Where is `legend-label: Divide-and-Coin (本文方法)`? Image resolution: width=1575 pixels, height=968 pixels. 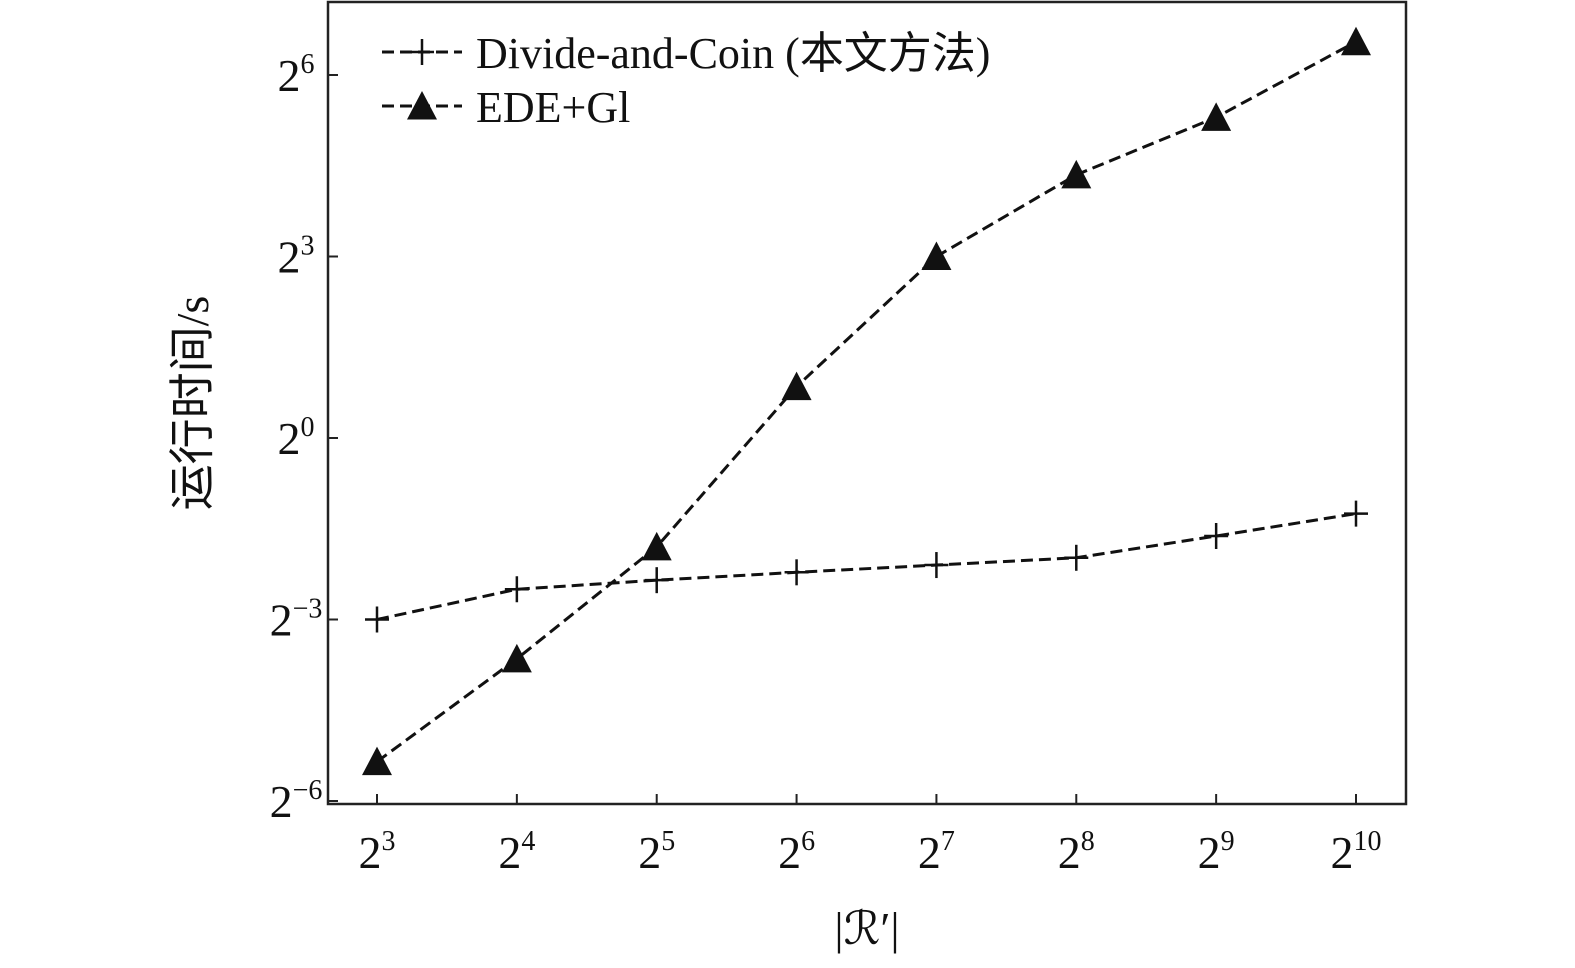 legend-label: Divide-and-Coin (本文方法) is located at coordinates (733, 53).